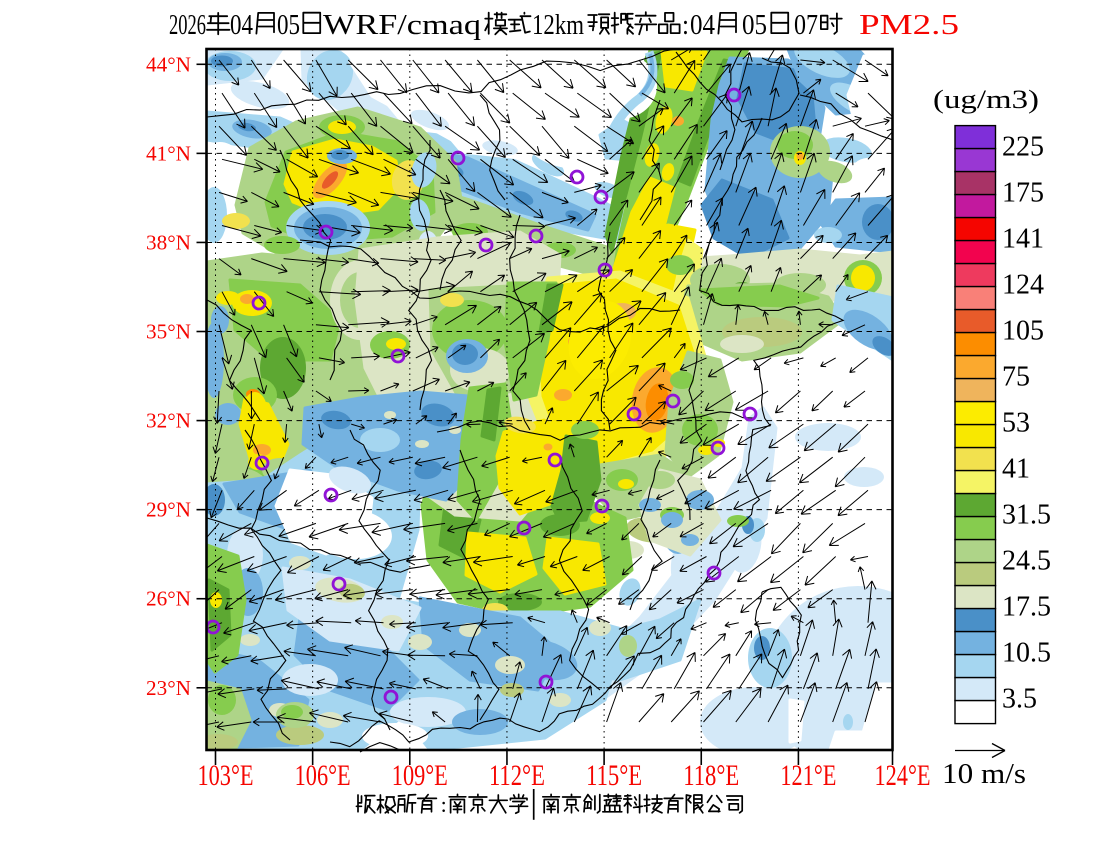  What do you see at coordinates (168, 421) in the screenshot?
I see `svg-text: 32°N` at bounding box center [168, 421].